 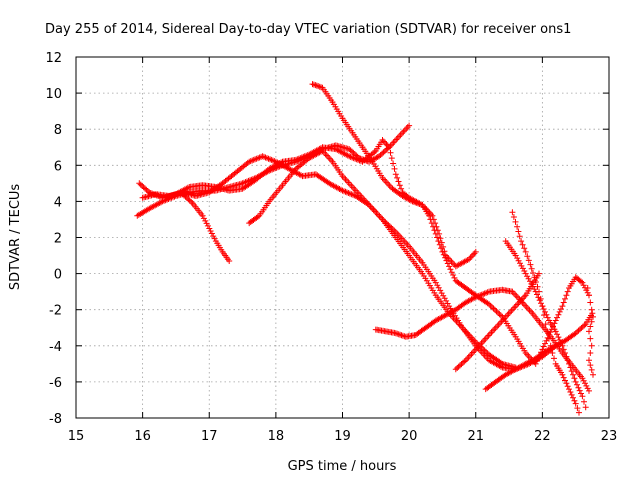 I want to click on series-track-d, so click(x=206, y=227).